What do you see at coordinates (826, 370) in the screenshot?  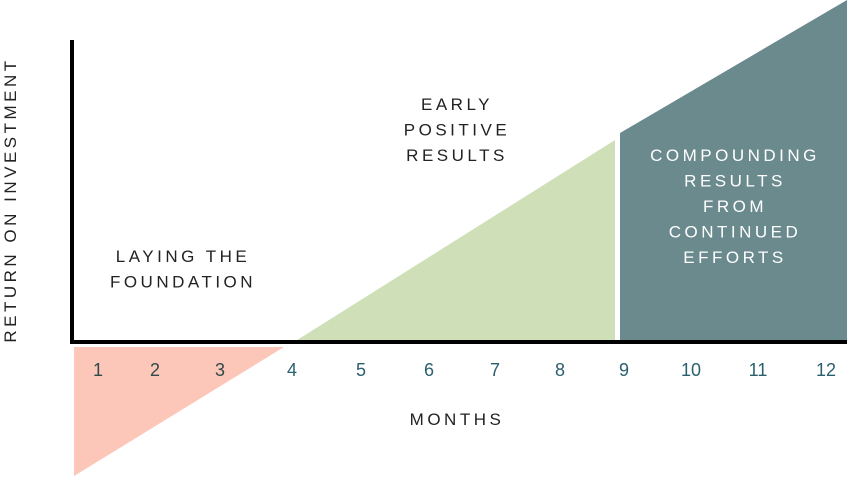 I see `x-tick-label: 12` at bounding box center [826, 370].